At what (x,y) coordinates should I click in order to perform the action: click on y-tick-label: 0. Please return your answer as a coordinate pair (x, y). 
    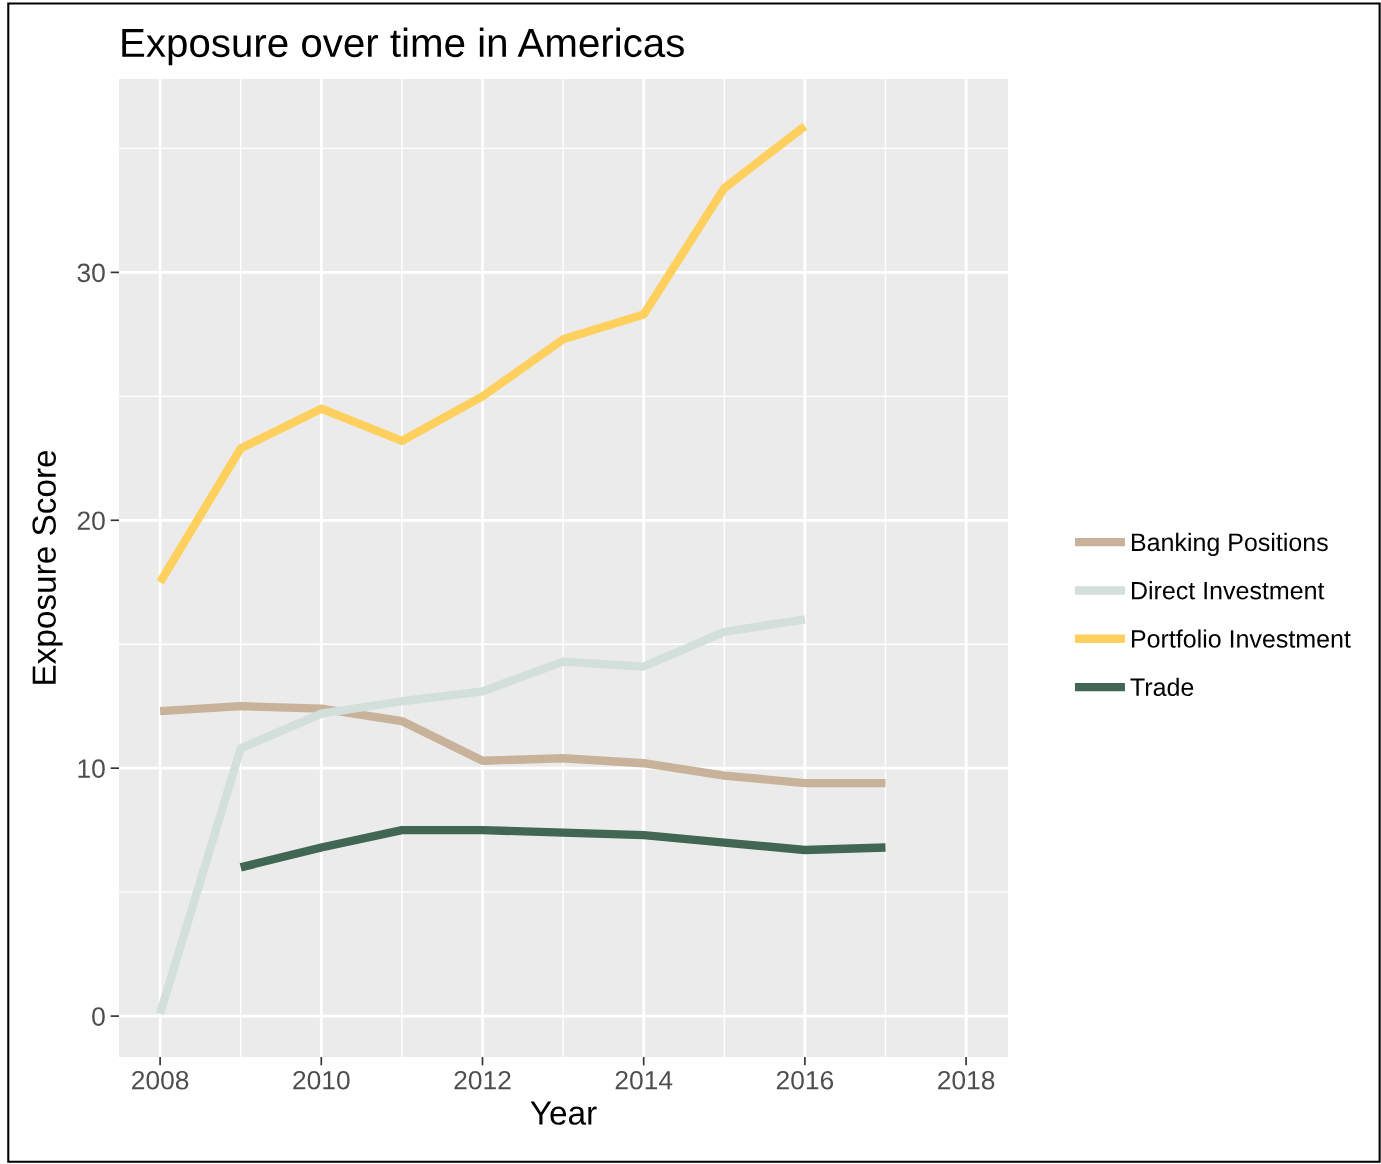
    Looking at the image, I should click on (98, 1016).